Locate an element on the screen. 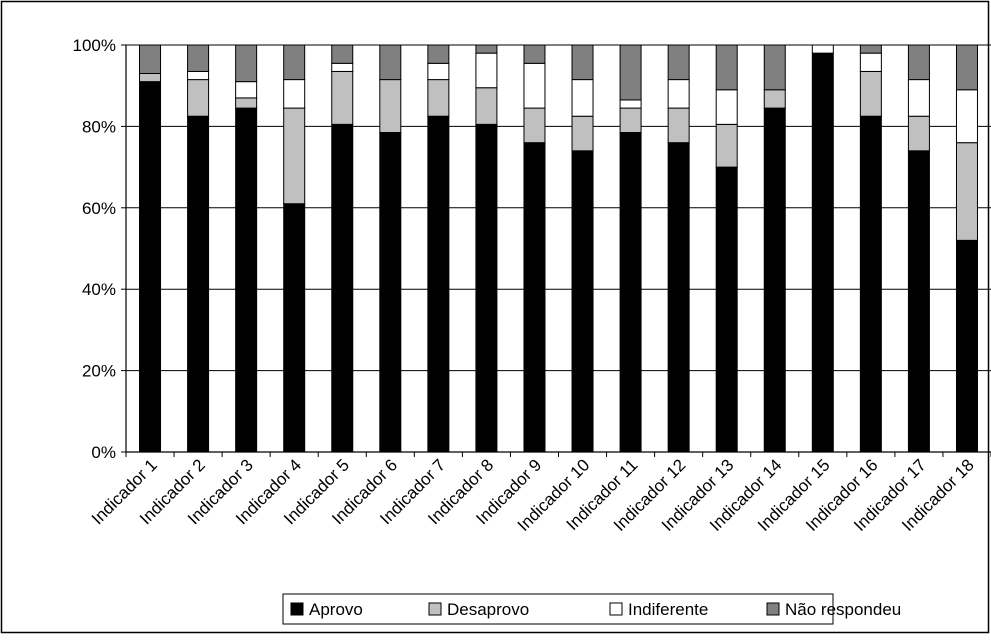  y-tick-label: 60% is located at coordinates (99, 208).